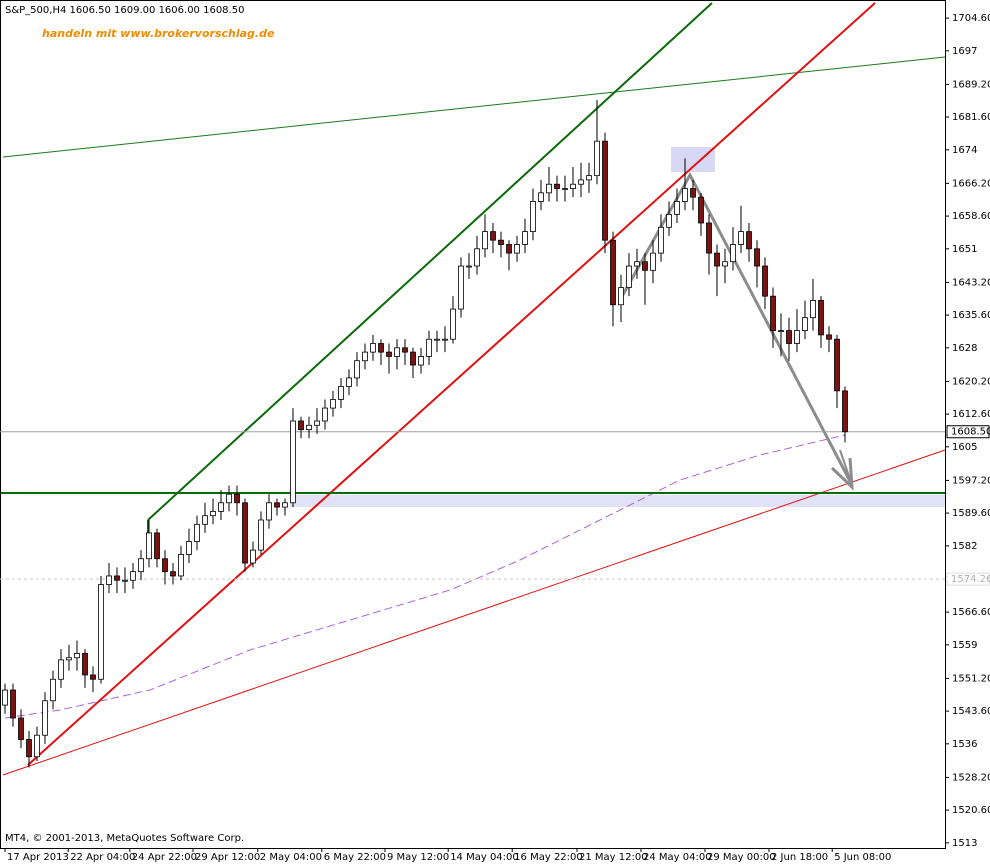 This screenshot has width=990, height=865. Describe the element at coordinates (846, 467) in the screenshot. I see `arrow-line` at that location.